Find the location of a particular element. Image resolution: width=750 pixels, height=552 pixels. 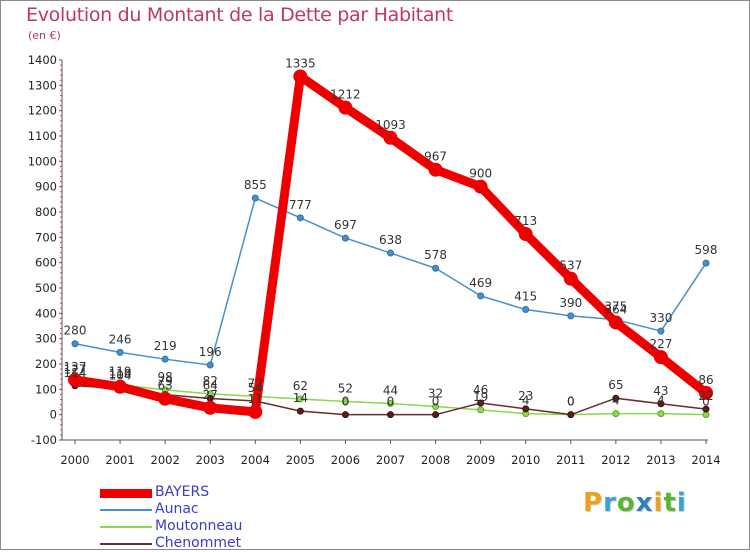

x-tick-label: 2013 is located at coordinates (660, 460).